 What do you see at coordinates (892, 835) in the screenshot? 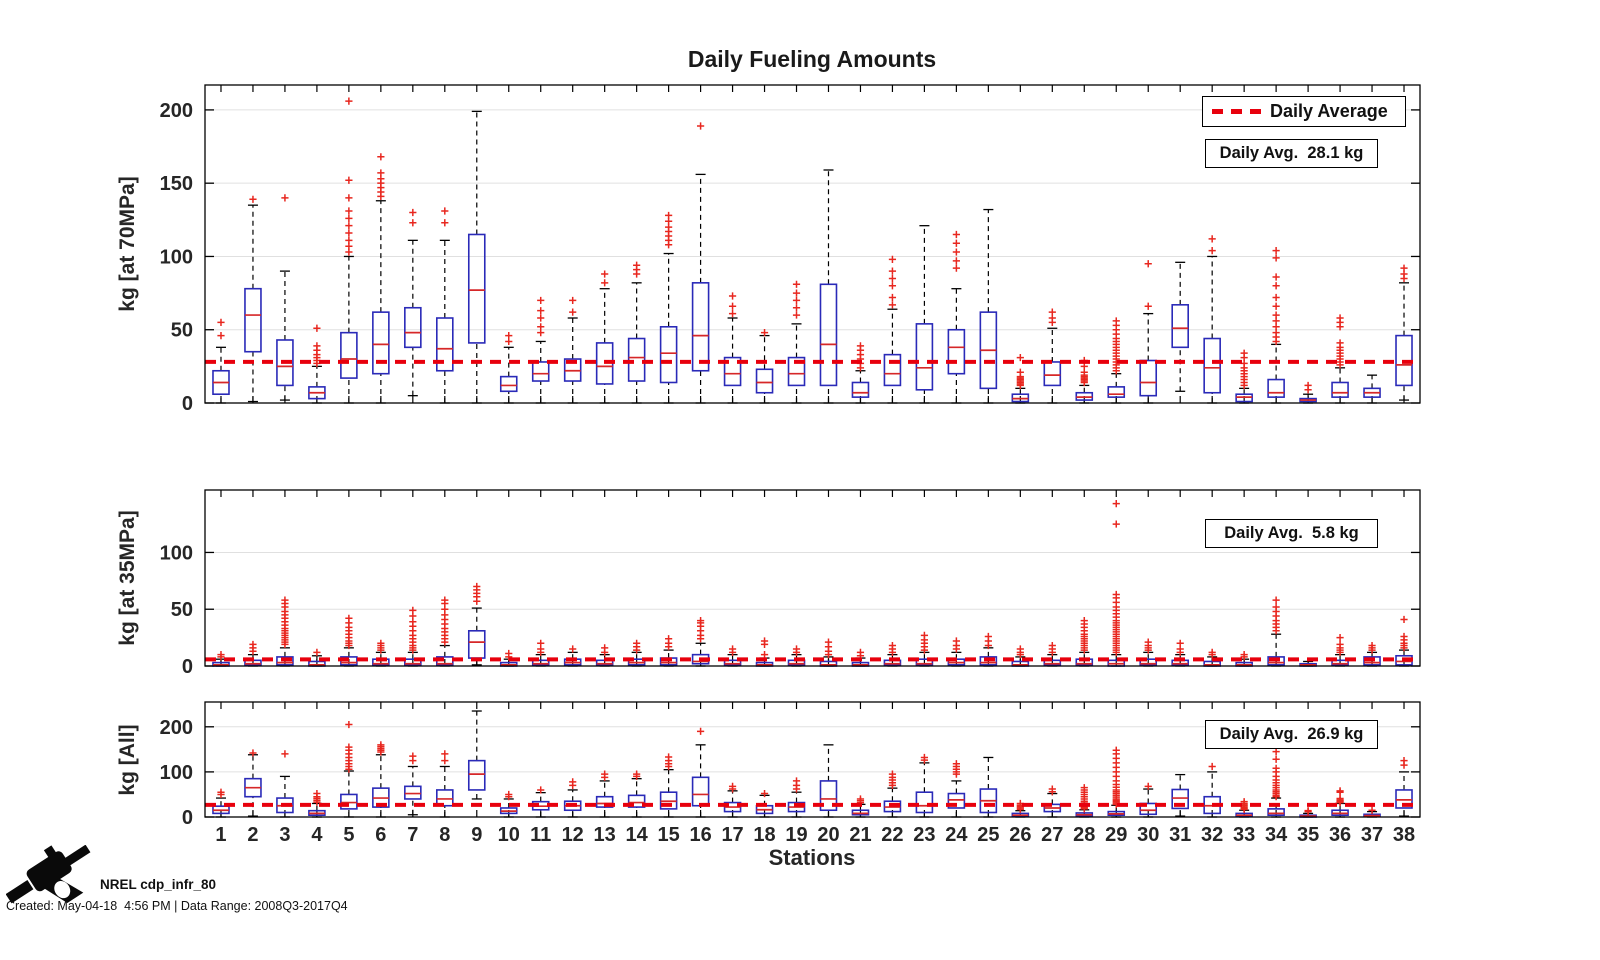
I see `station-label: 22` at bounding box center [892, 835].